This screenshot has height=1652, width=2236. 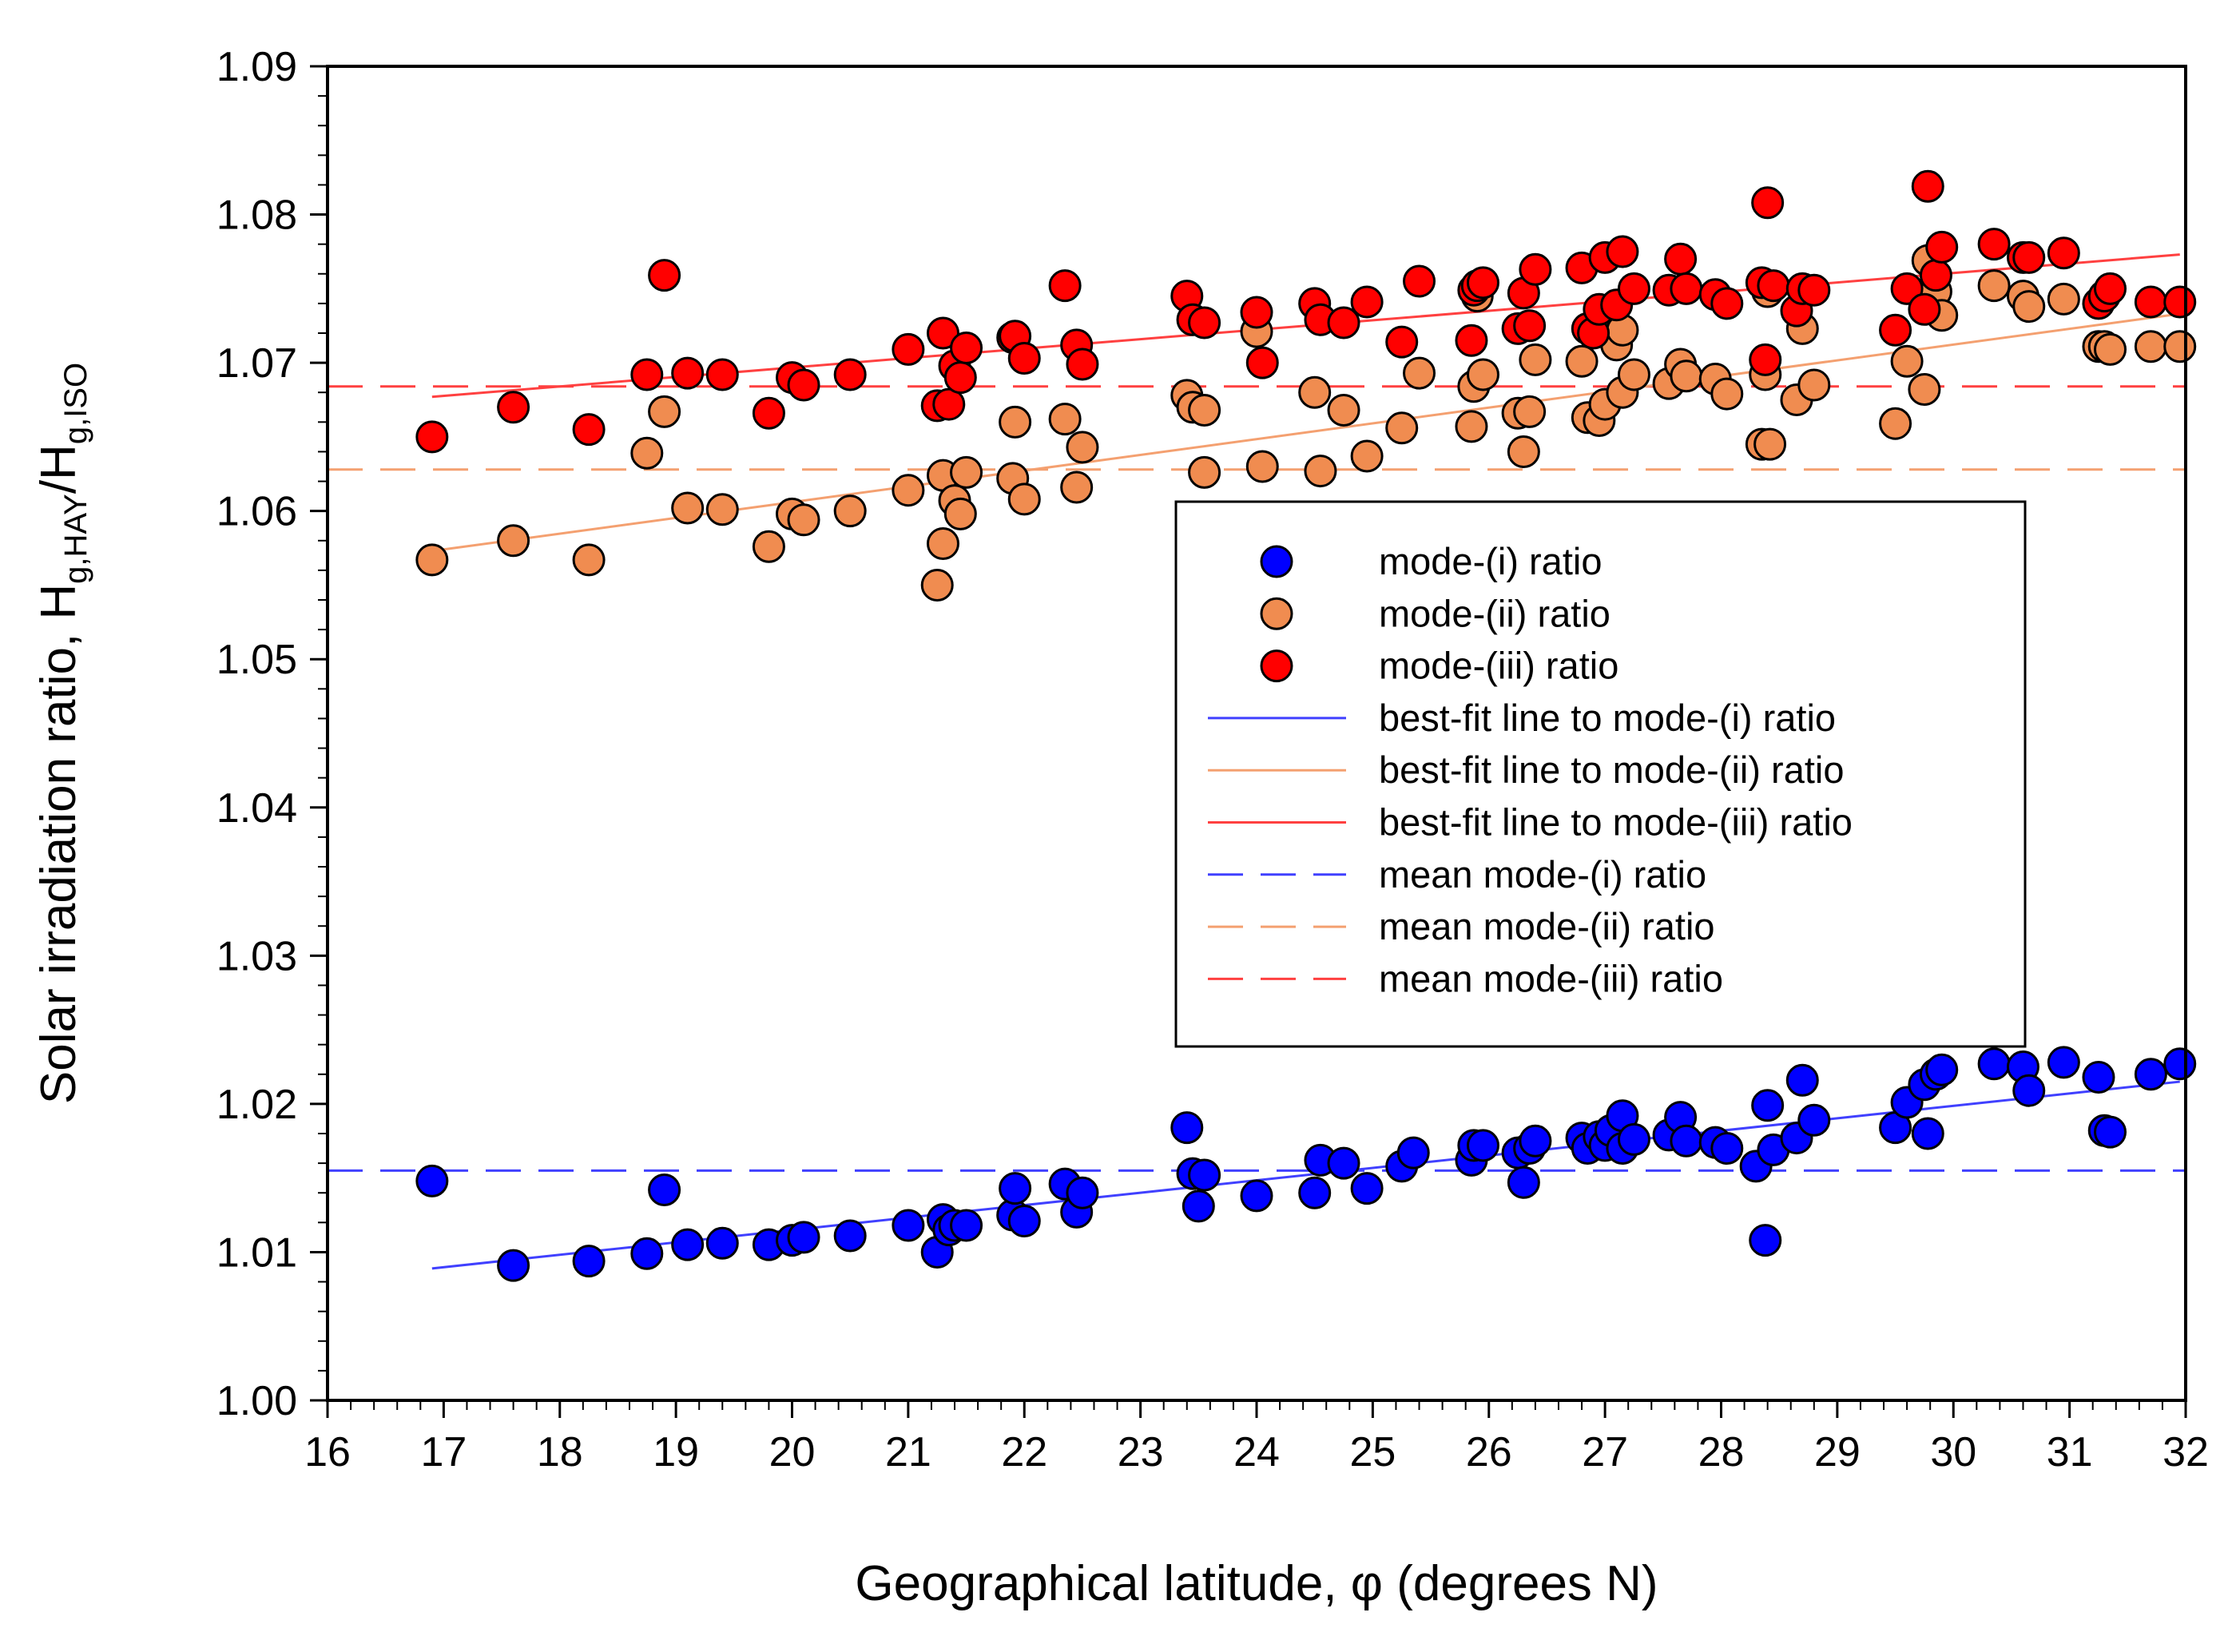 What do you see at coordinates (1542, 874) in the screenshot?
I see `legend-label: mean mode-(i) ratio` at bounding box center [1542, 874].